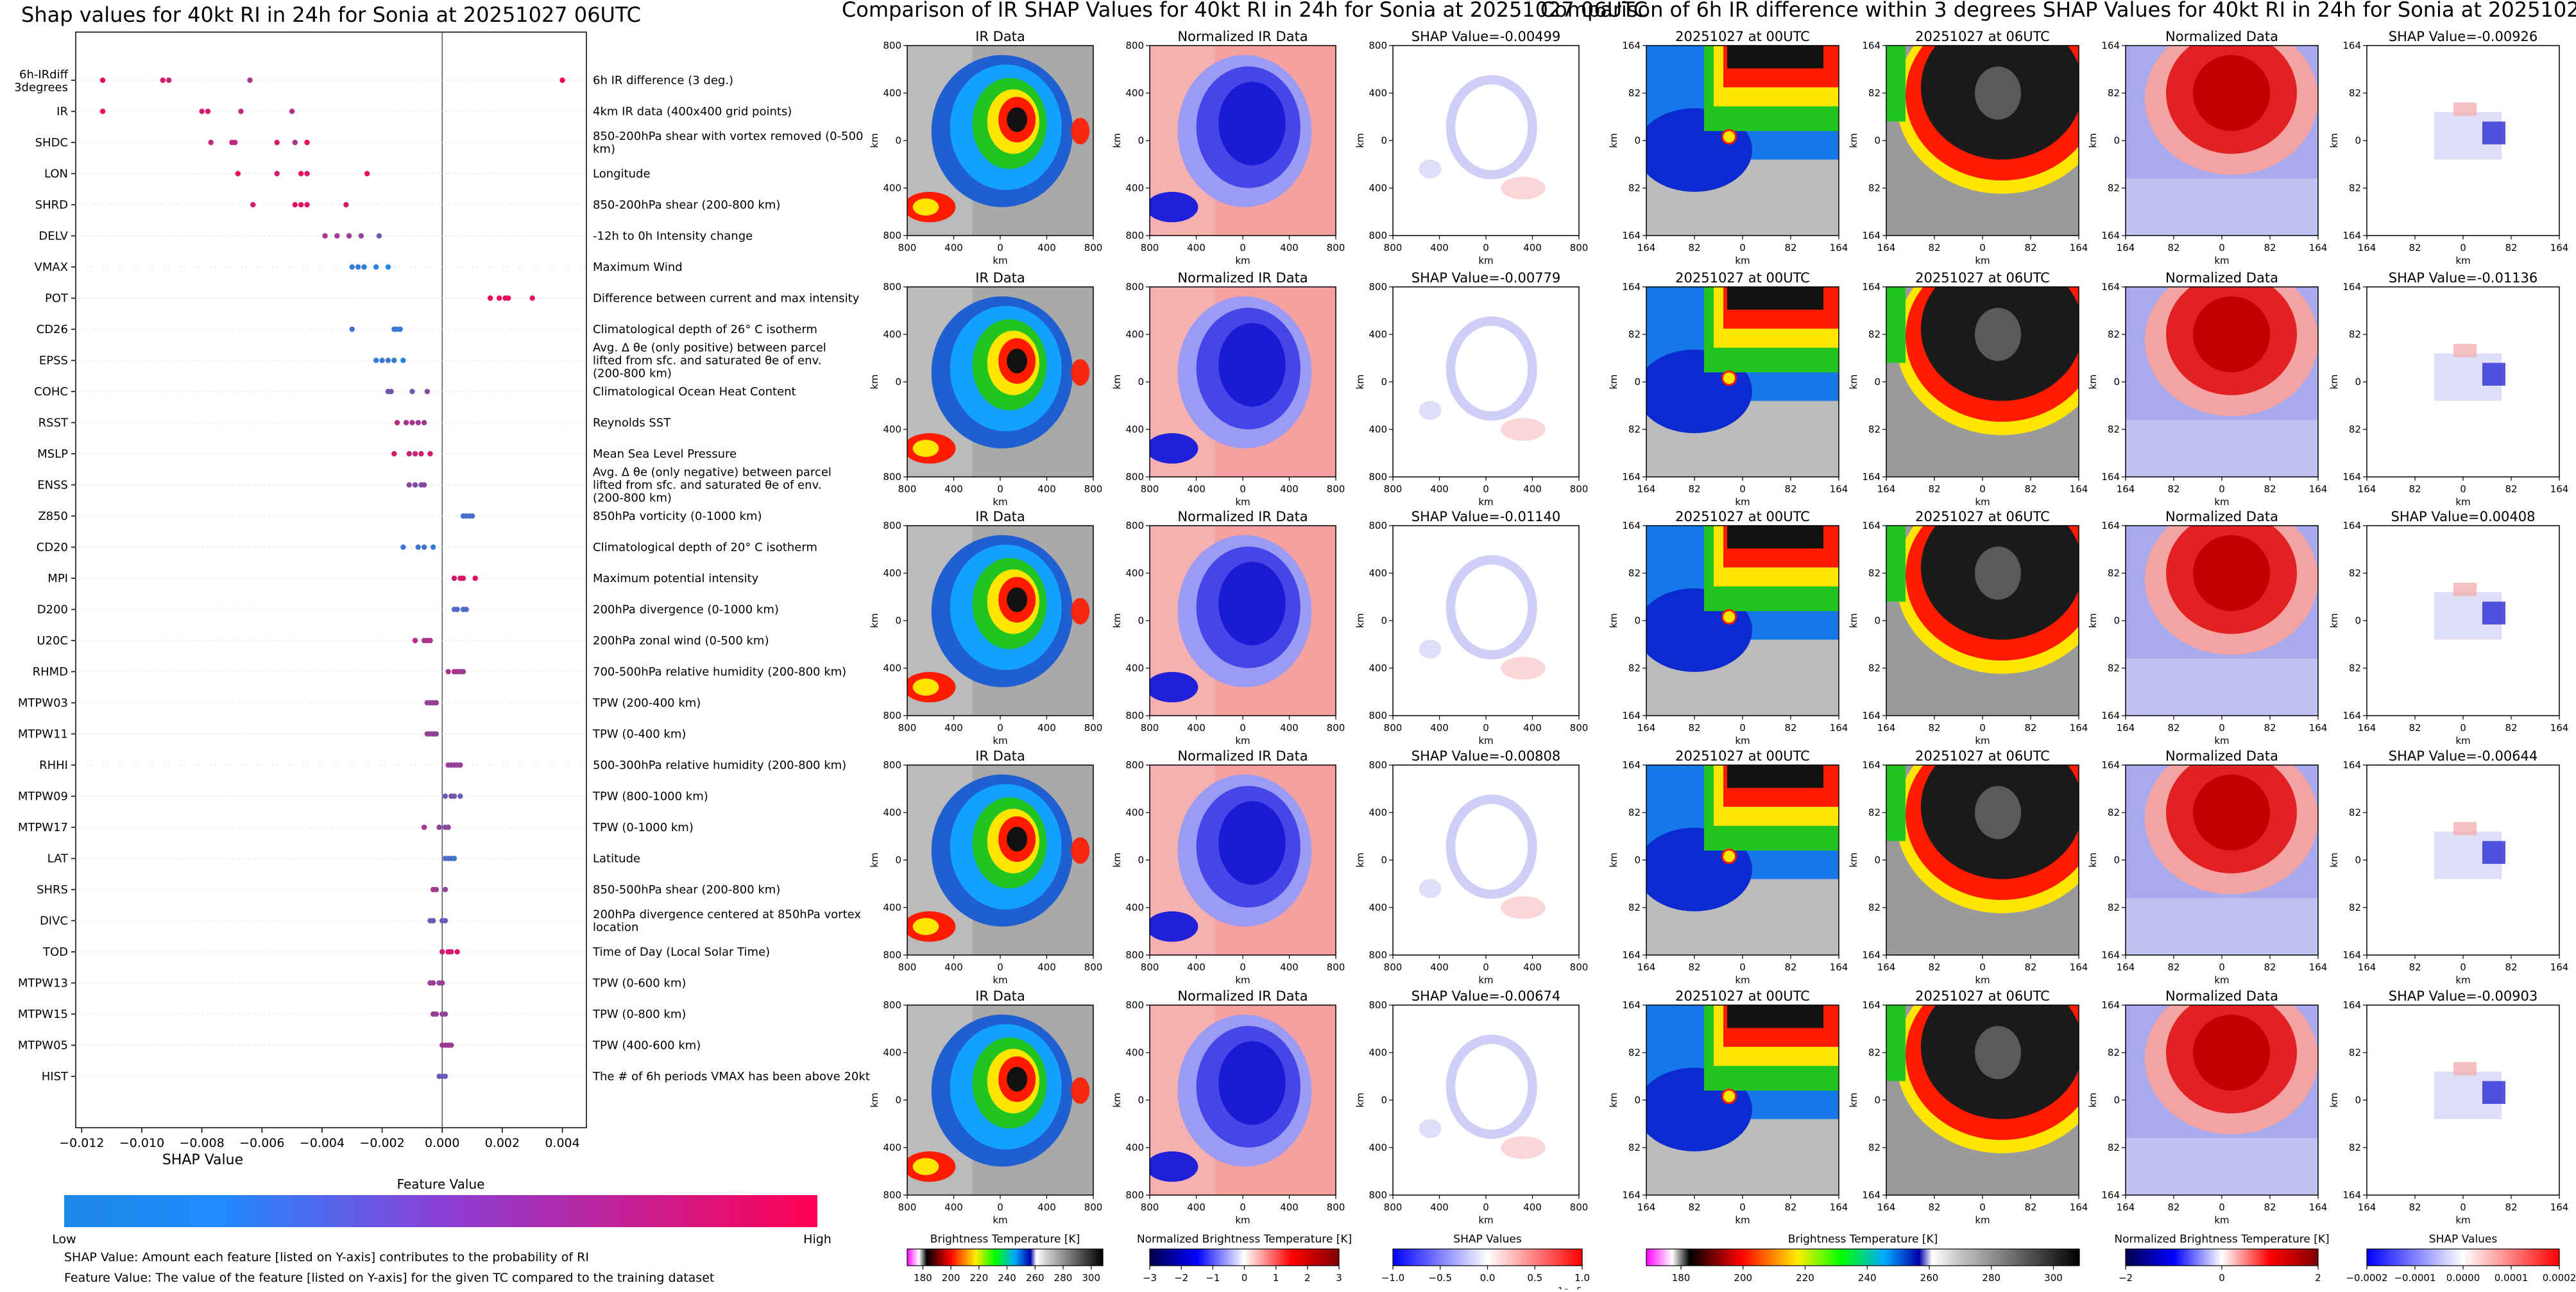  What do you see at coordinates (50, 672) in the screenshot?
I see `feature-name: RHMD` at bounding box center [50, 672].